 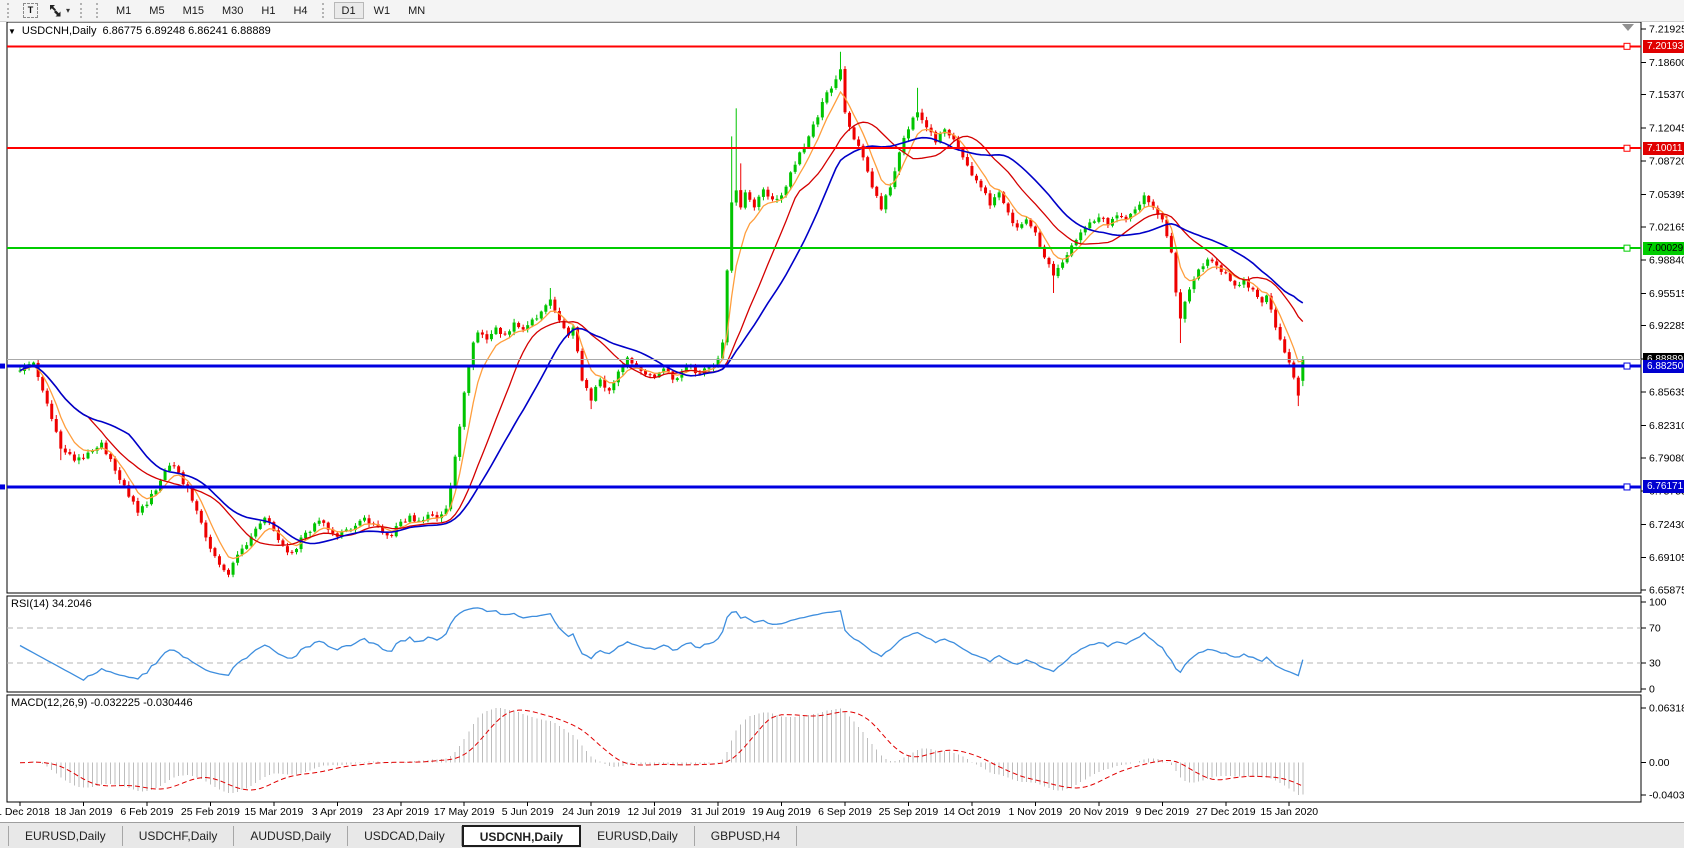 What do you see at coordinates (1289, 812) in the screenshot?
I see `date-axis-label: 15 Jan 2020` at bounding box center [1289, 812].